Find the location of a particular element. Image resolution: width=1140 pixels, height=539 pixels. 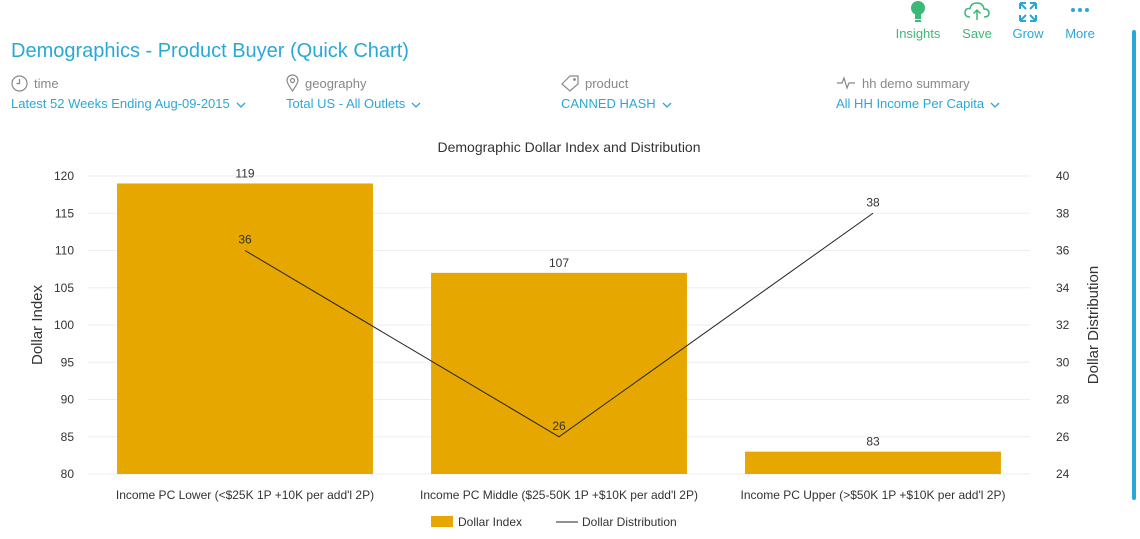

save-button: Save is located at coordinates (977, 20).